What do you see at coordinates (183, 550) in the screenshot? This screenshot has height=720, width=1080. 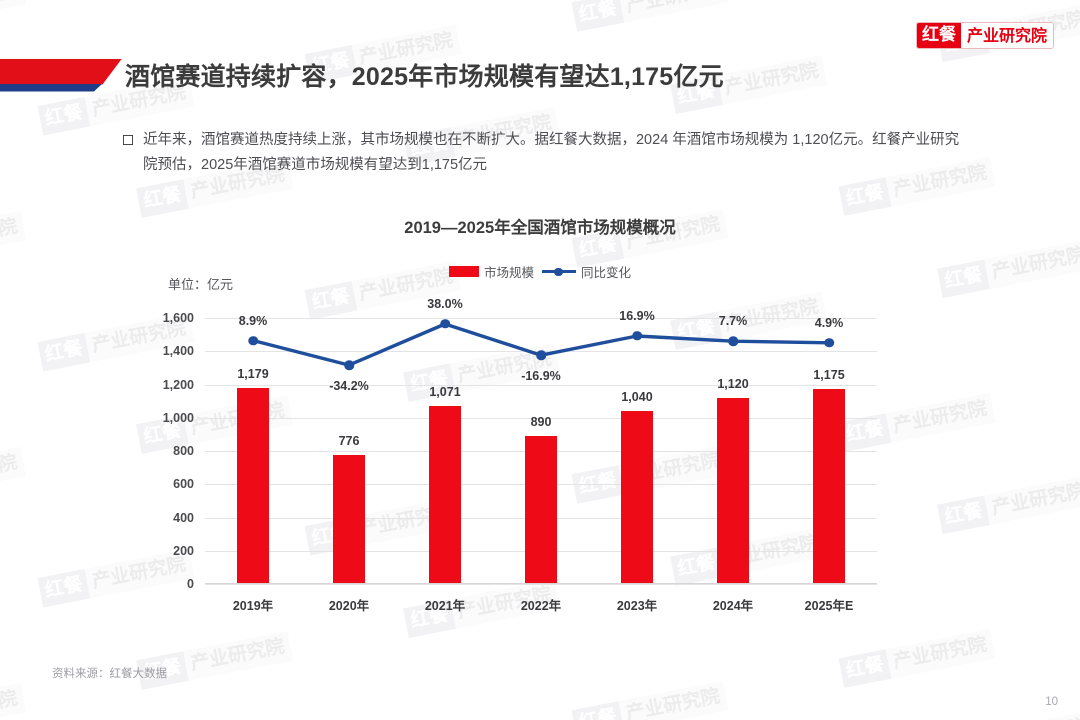 I see `y-axis-tick-label: 200` at bounding box center [183, 550].